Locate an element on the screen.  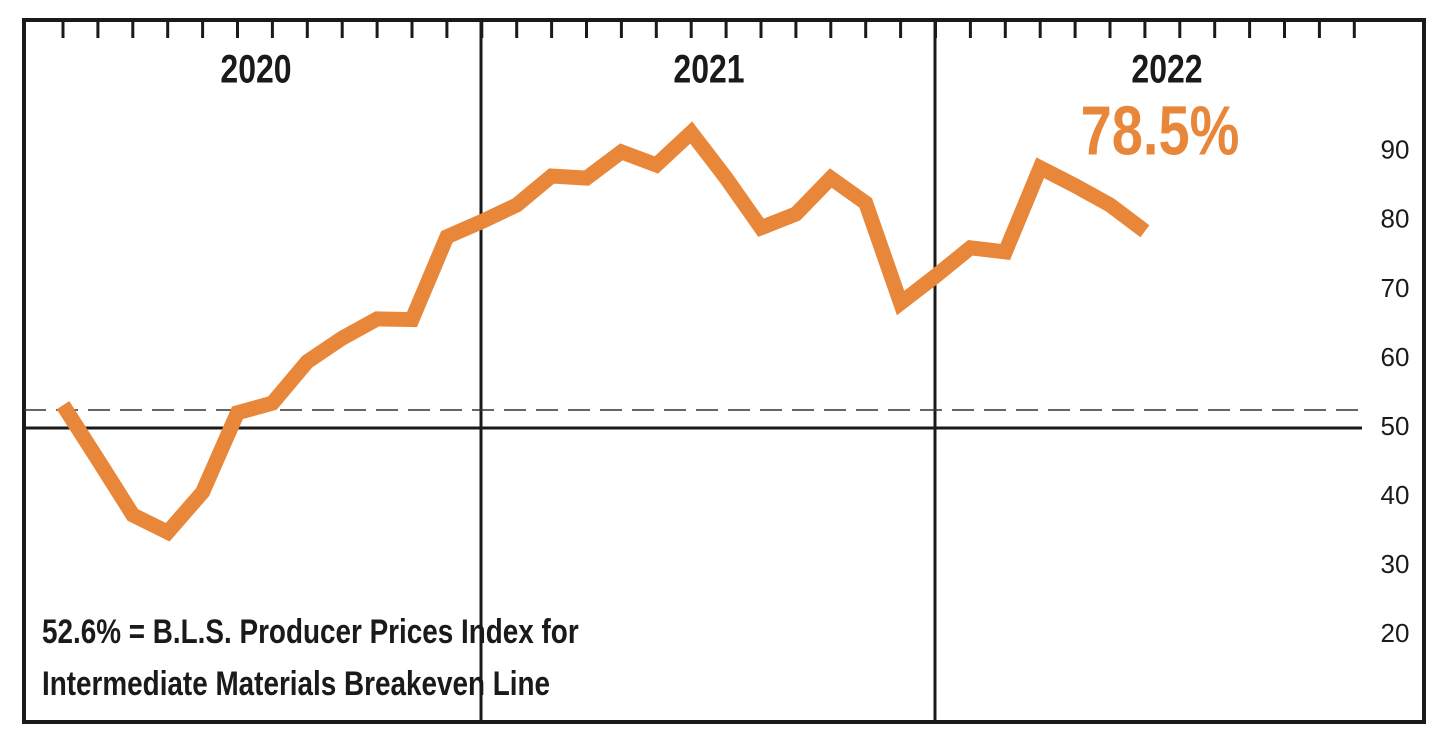
y-tick-label: 50 is located at coordinates (1395, 426).